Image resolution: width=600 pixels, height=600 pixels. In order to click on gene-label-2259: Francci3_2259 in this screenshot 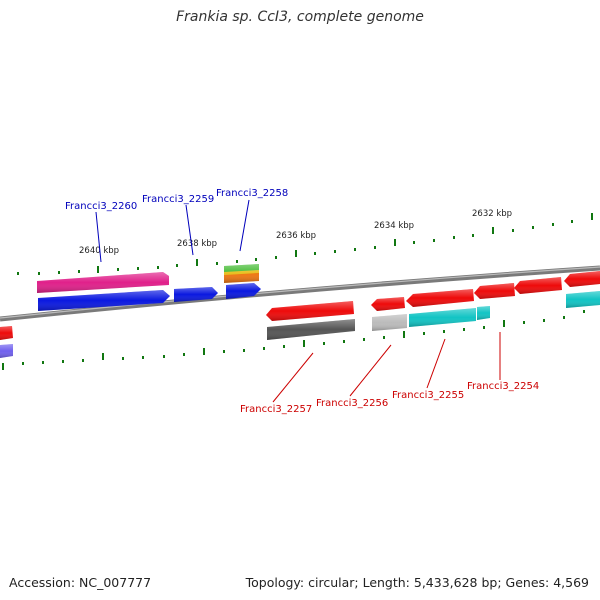, I will do `click(178, 199)`.